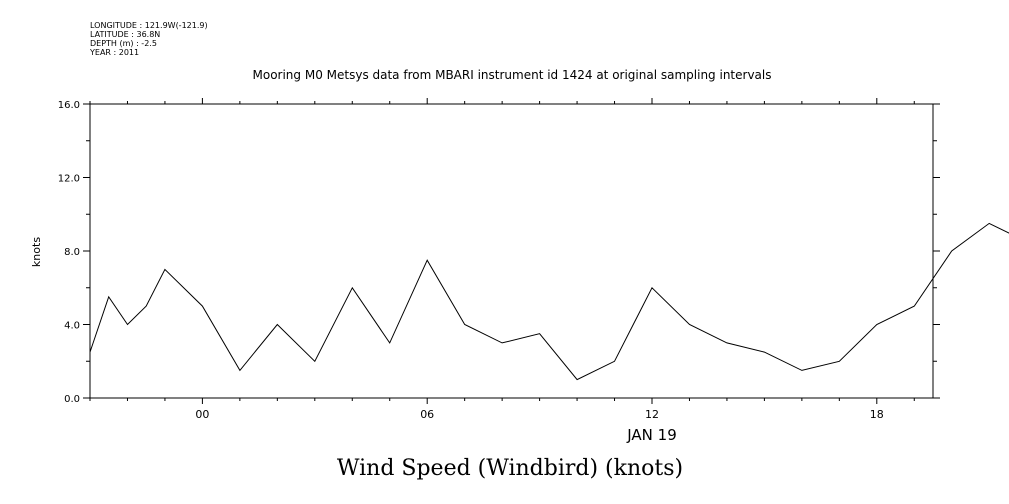  Describe the element at coordinates (115, 52) in the screenshot. I see `metadata-year: YEAR : 2011` at that location.